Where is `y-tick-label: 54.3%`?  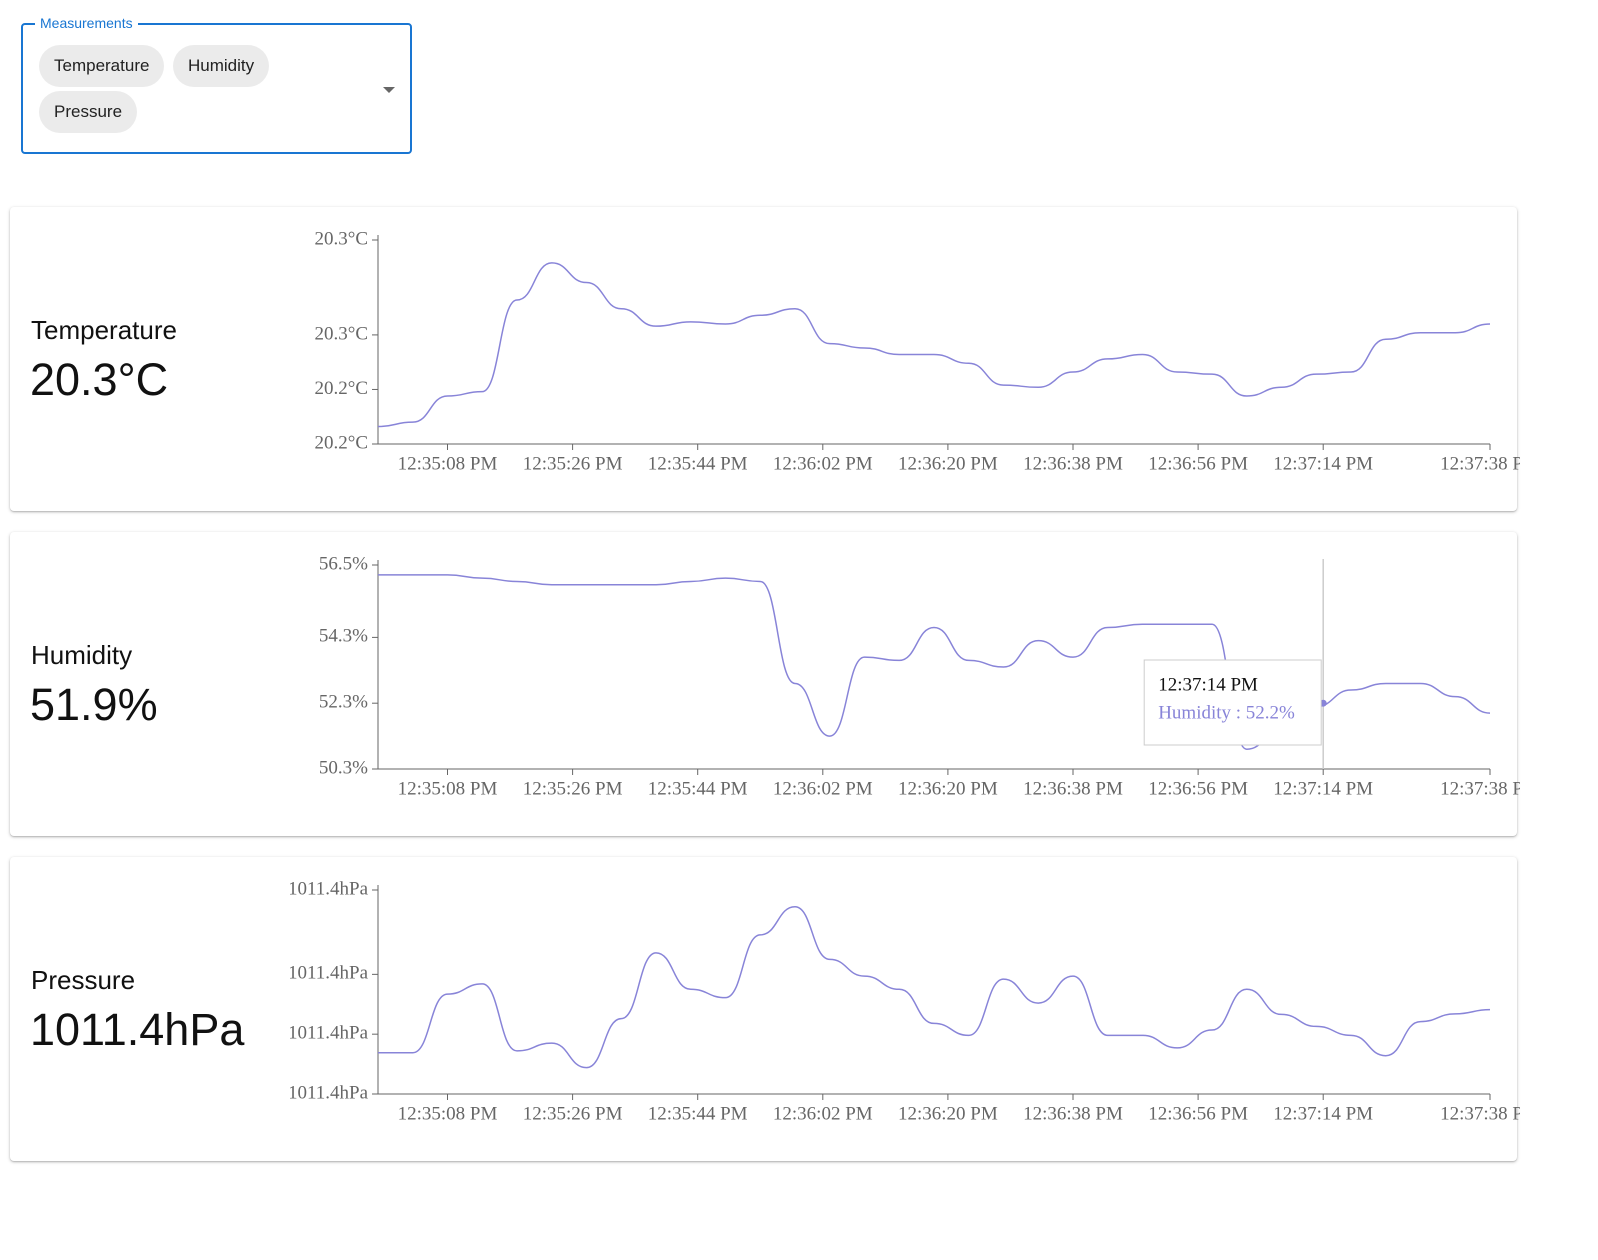 y-tick-label: 54.3% is located at coordinates (343, 636).